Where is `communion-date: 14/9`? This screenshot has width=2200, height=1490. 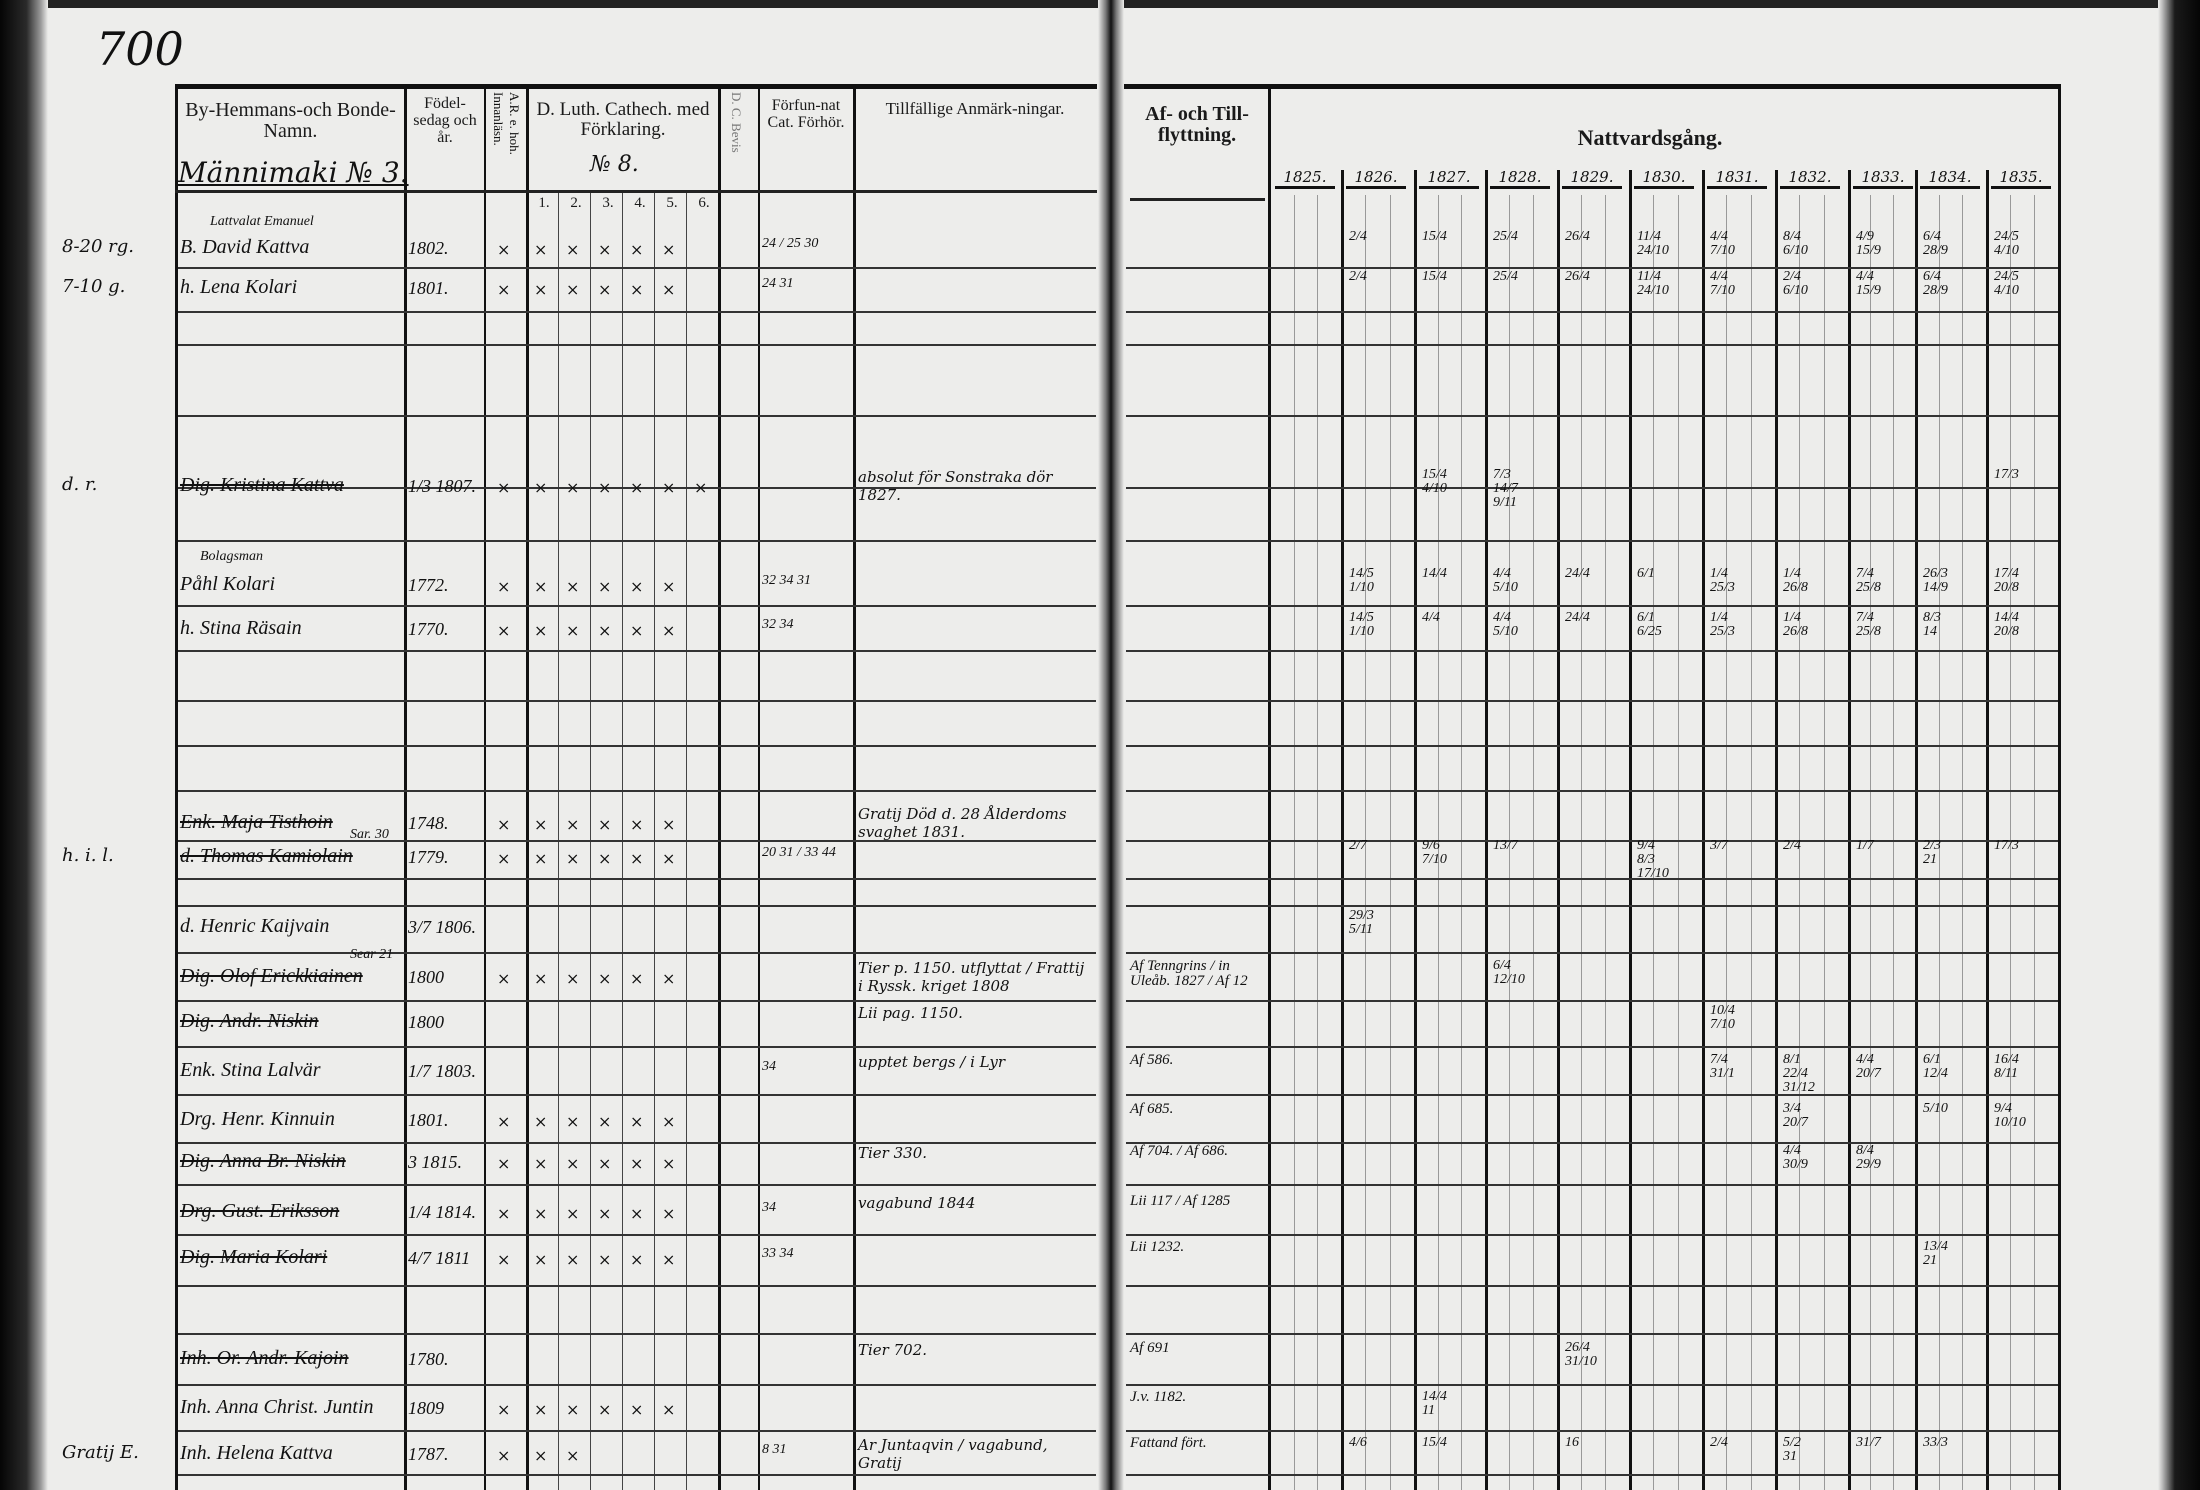
communion-date: 14/9 is located at coordinates (1935, 587).